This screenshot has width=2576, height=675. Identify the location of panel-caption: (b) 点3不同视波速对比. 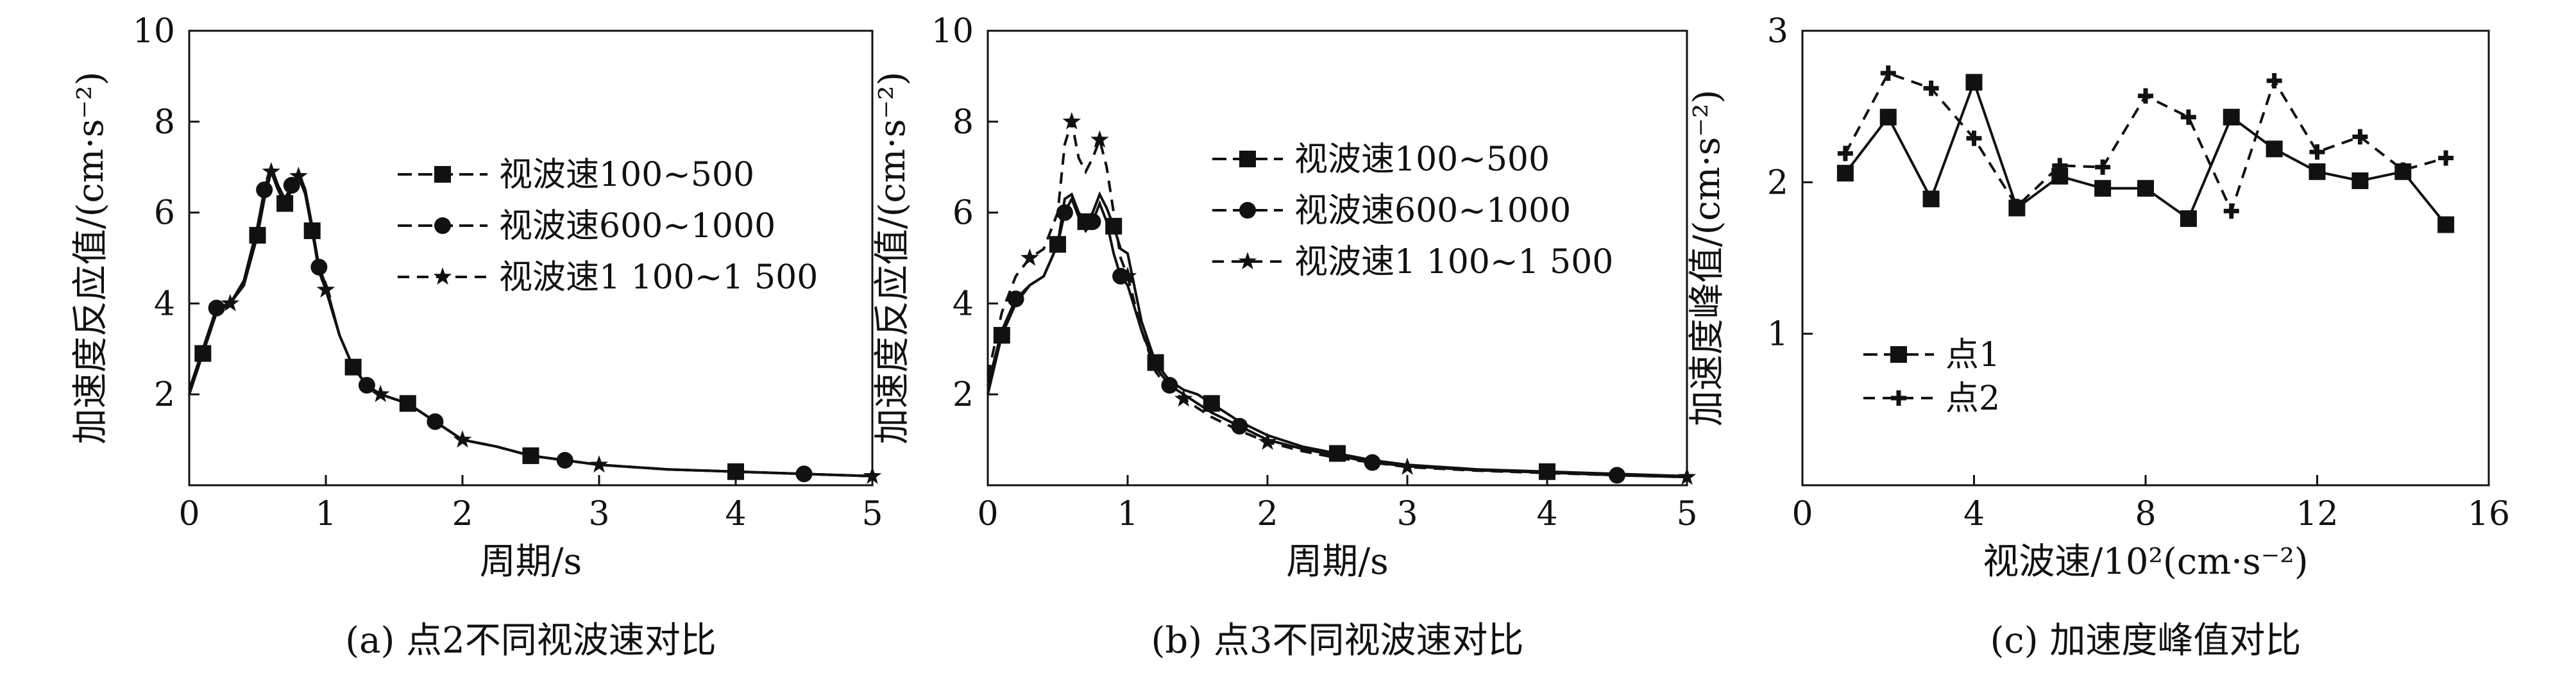
(1337, 641).